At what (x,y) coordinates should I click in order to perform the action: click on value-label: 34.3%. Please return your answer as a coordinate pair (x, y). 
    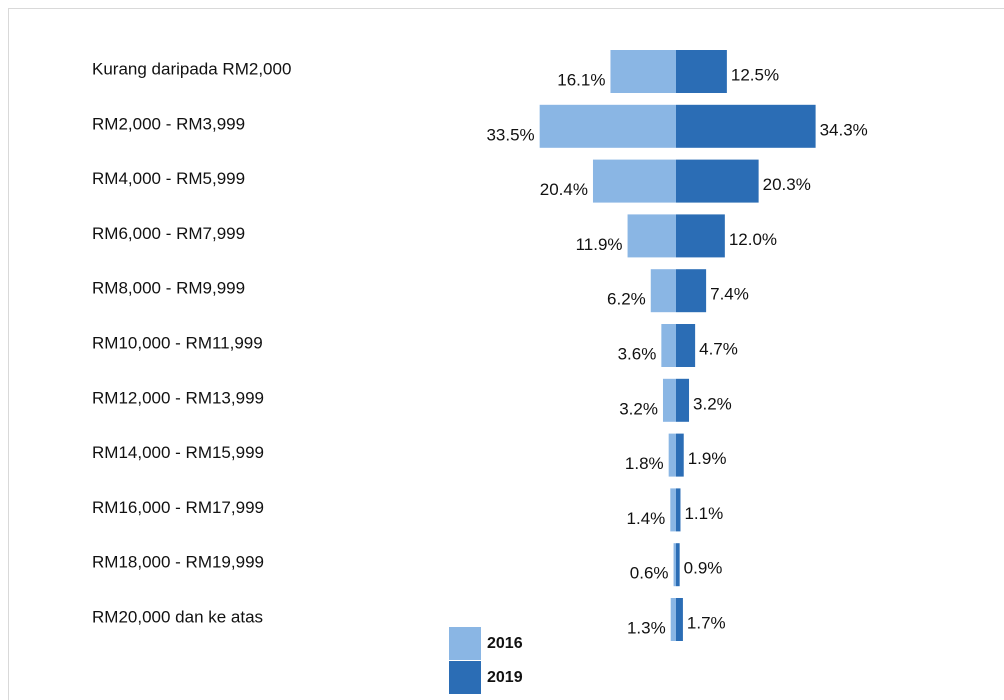
    Looking at the image, I should click on (844, 129).